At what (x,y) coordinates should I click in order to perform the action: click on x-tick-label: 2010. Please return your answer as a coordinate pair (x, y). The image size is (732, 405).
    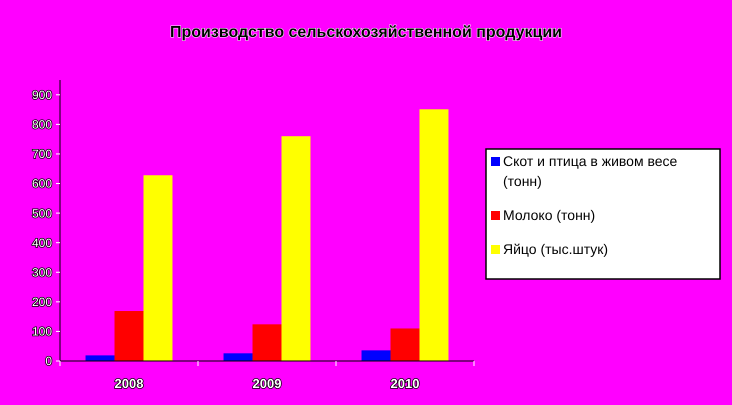
    Looking at the image, I should click on (405, 383).